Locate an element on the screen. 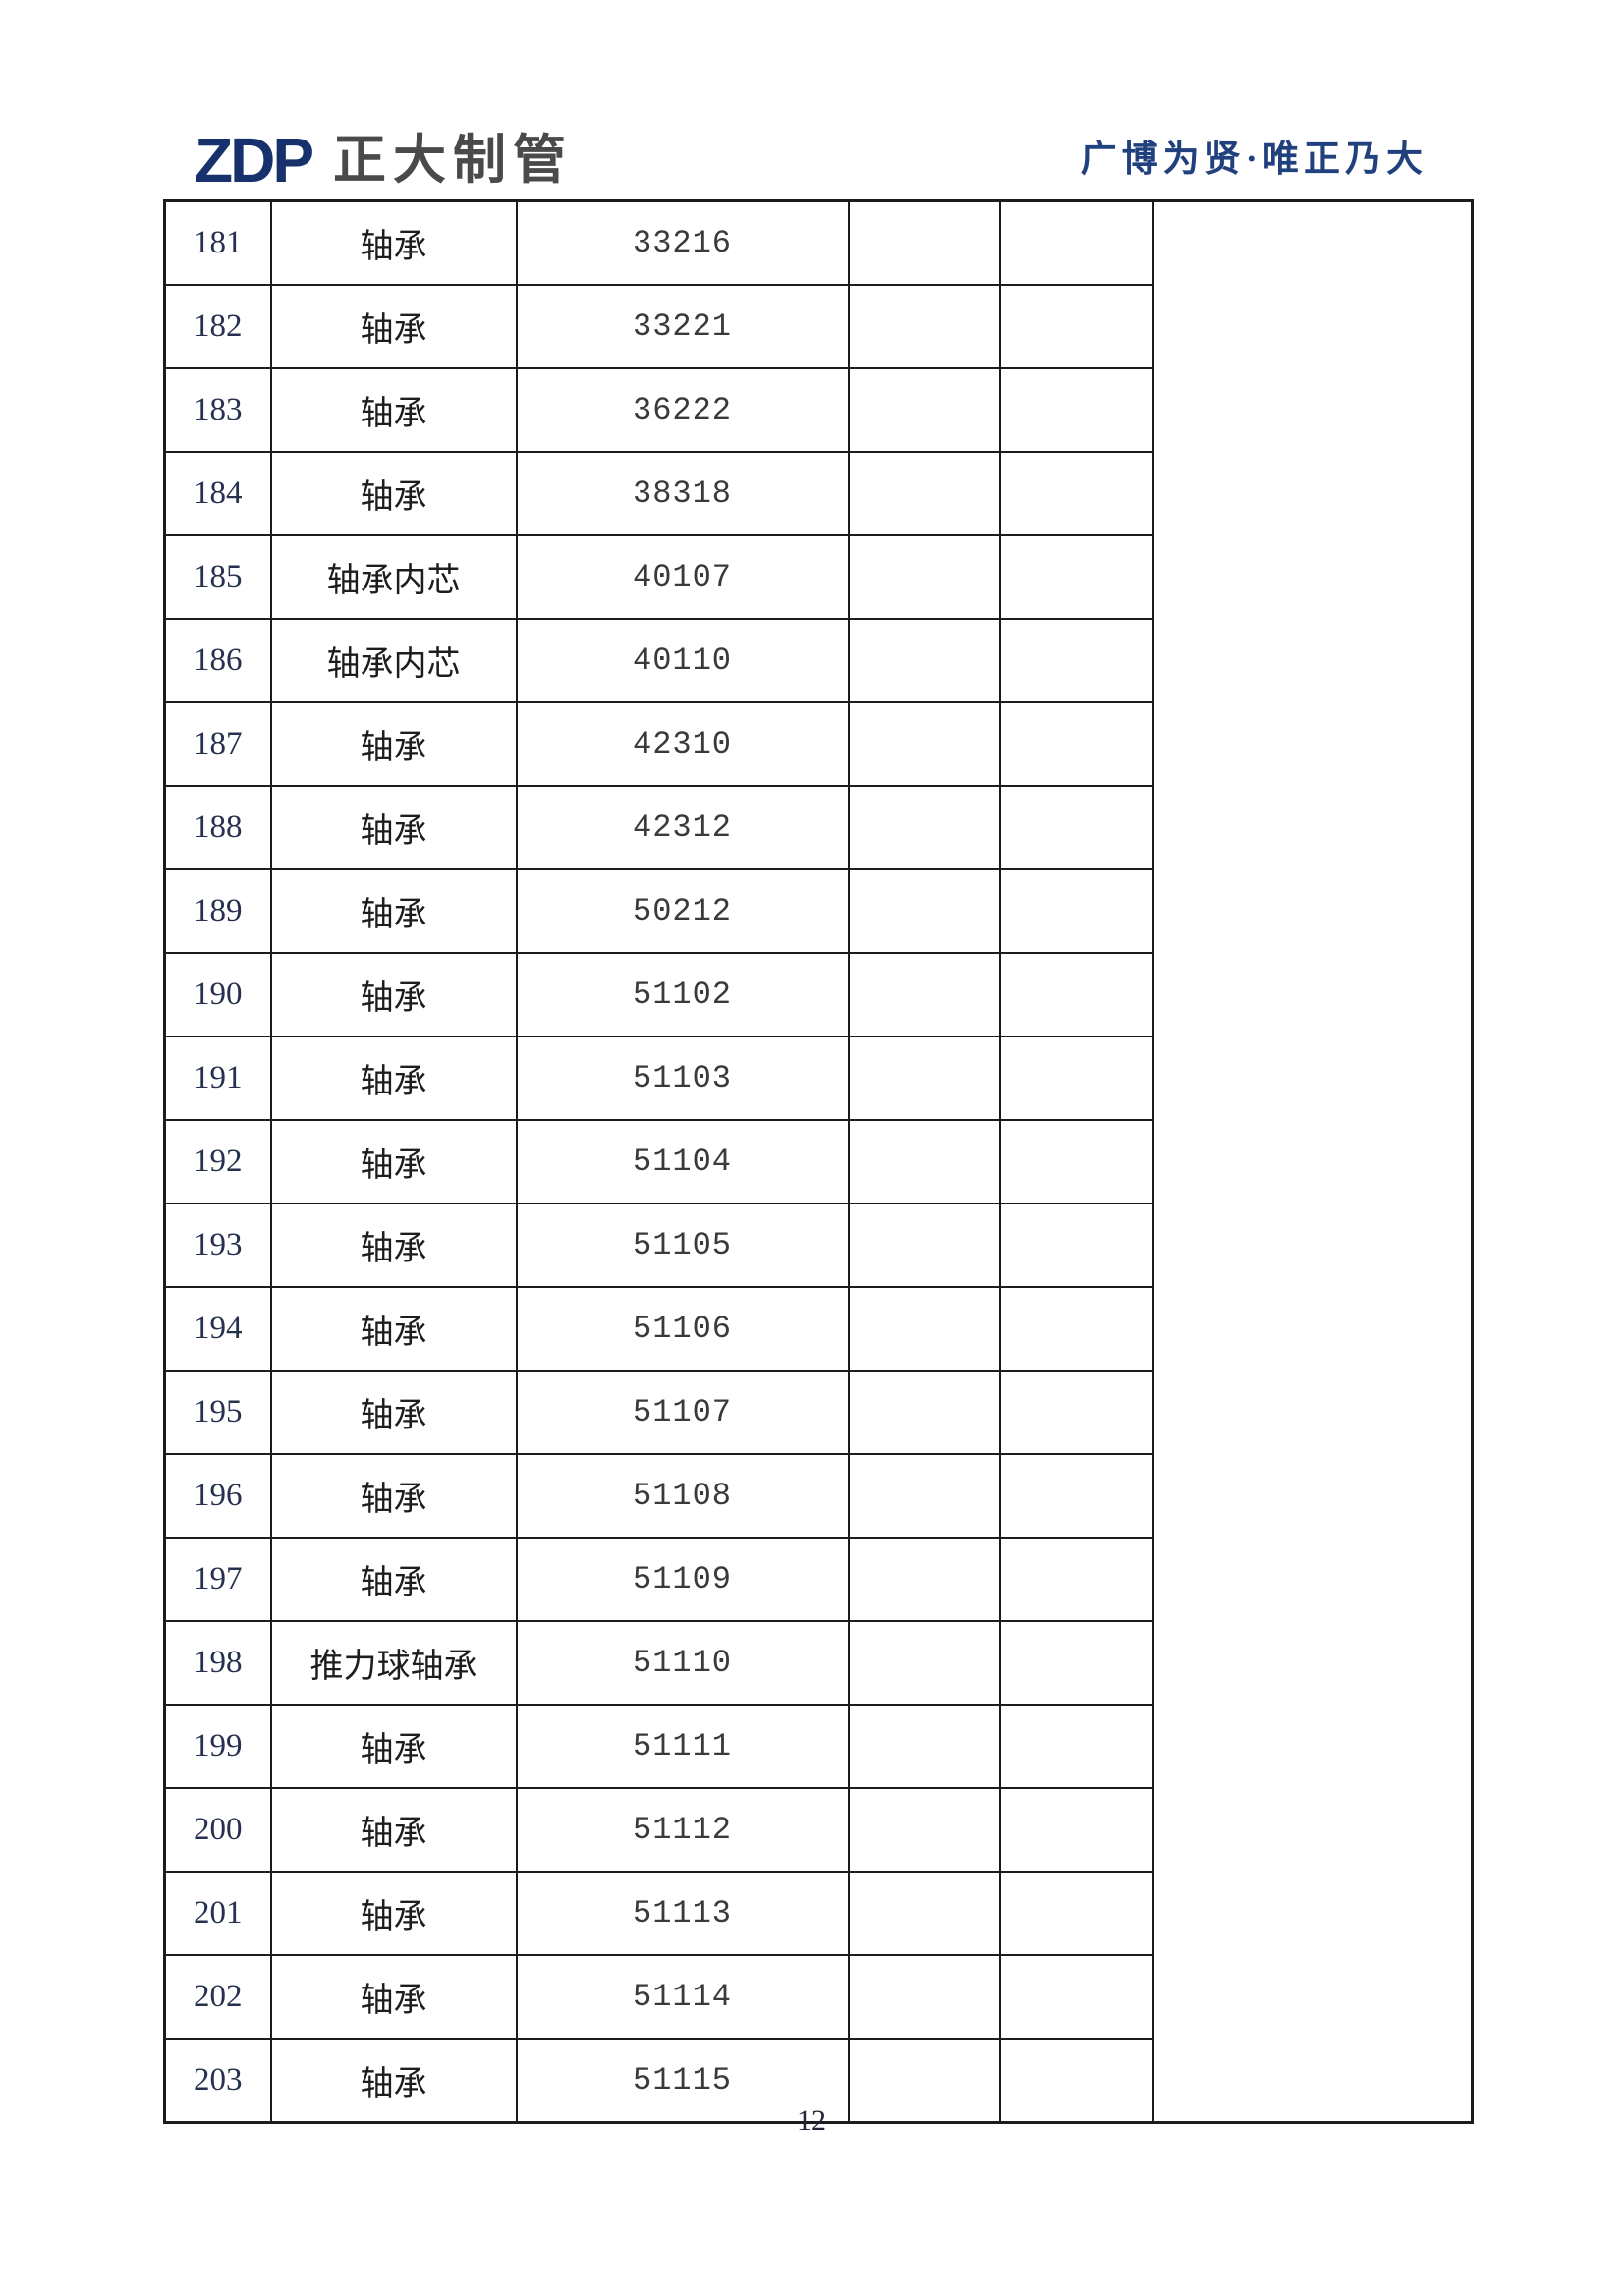 The height and width of the screenshot is (2296, 1623). row-number-cell: 189 is located at coordinates (217, 911).